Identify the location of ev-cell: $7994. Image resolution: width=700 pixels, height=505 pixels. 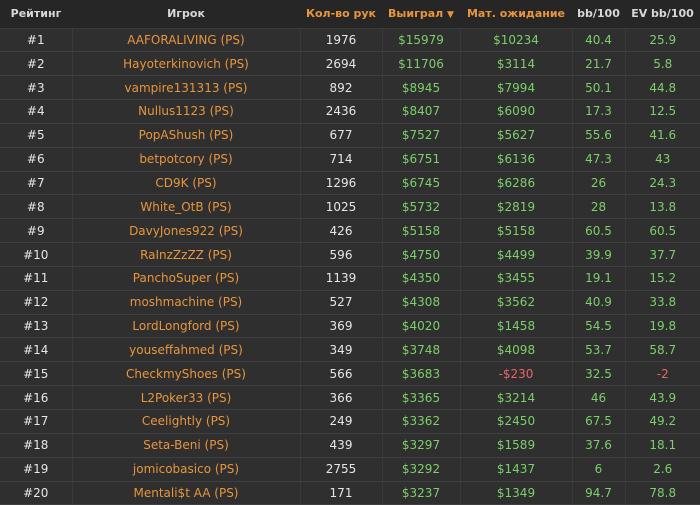
(516, 88).